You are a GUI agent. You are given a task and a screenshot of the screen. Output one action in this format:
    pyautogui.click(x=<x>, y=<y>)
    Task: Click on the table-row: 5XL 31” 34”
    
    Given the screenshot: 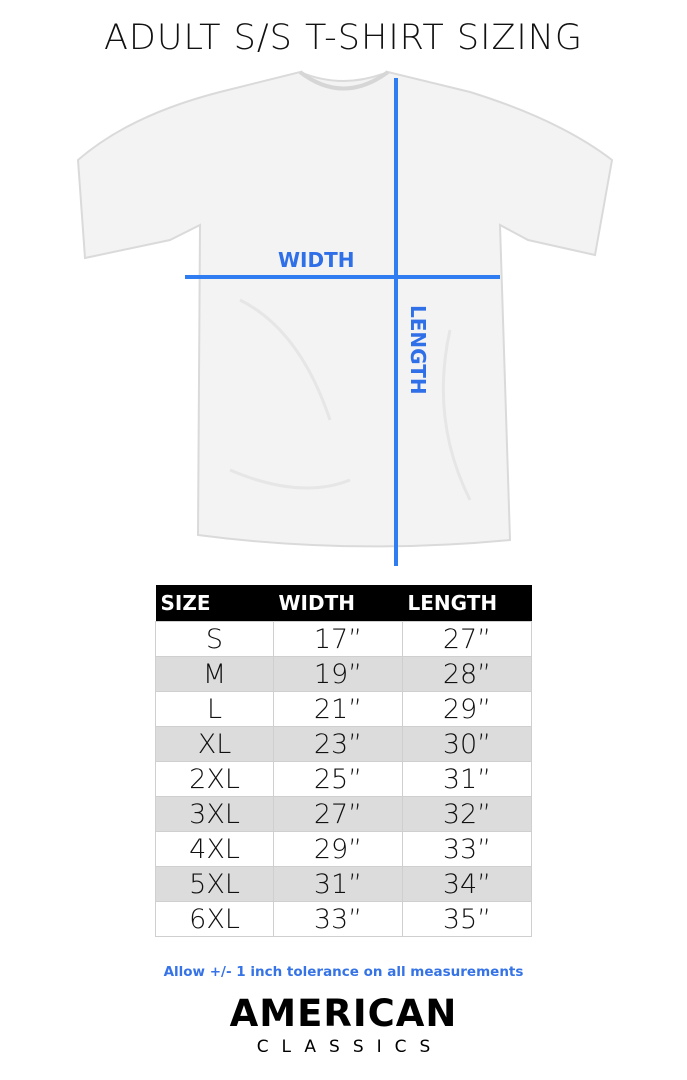 What is the action you would take?
    pyautogui.click(x=343, y=884)
    